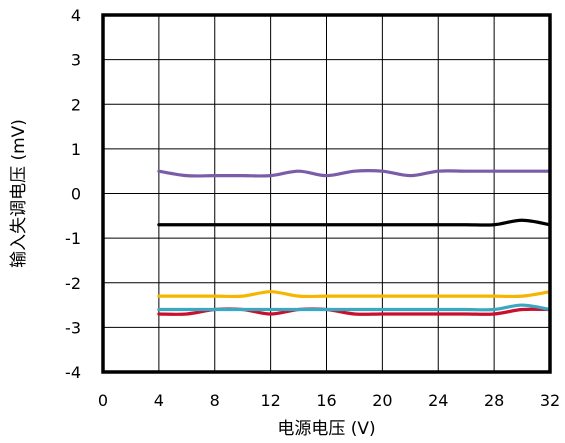 The height and width of the screenshot is (443, 565). I want to click on x-tick-label: 32, so click(550, 400).